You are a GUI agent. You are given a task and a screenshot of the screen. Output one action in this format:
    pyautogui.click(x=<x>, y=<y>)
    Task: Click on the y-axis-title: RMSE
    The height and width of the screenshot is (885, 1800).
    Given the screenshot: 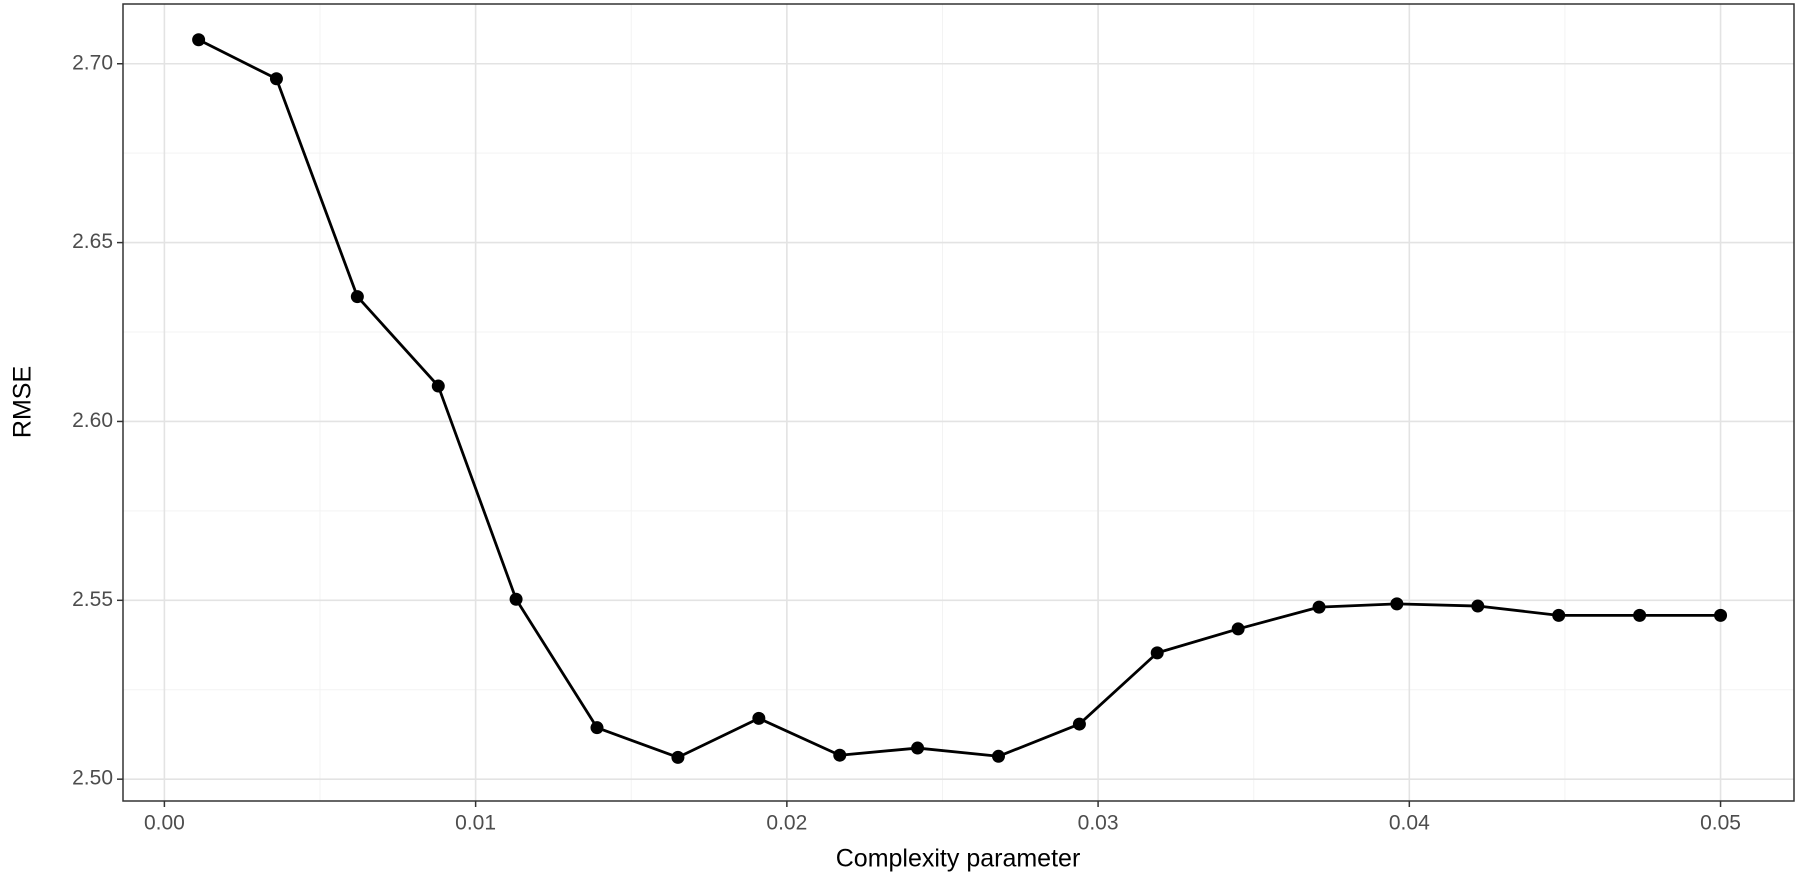 What is the action you would take?
    pyautogui.click(x=23, y=402)
    